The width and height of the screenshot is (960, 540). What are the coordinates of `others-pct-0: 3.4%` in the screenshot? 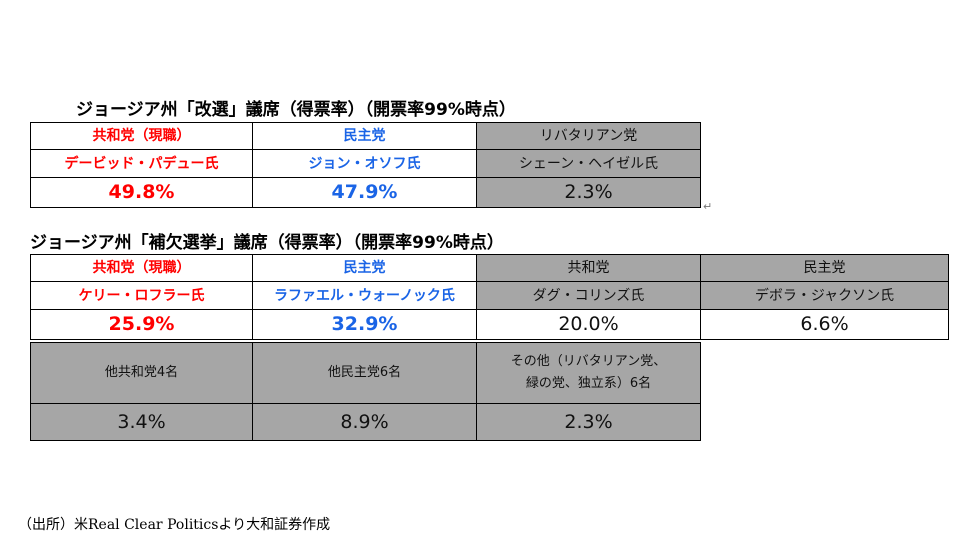 It's located at (141, 422).